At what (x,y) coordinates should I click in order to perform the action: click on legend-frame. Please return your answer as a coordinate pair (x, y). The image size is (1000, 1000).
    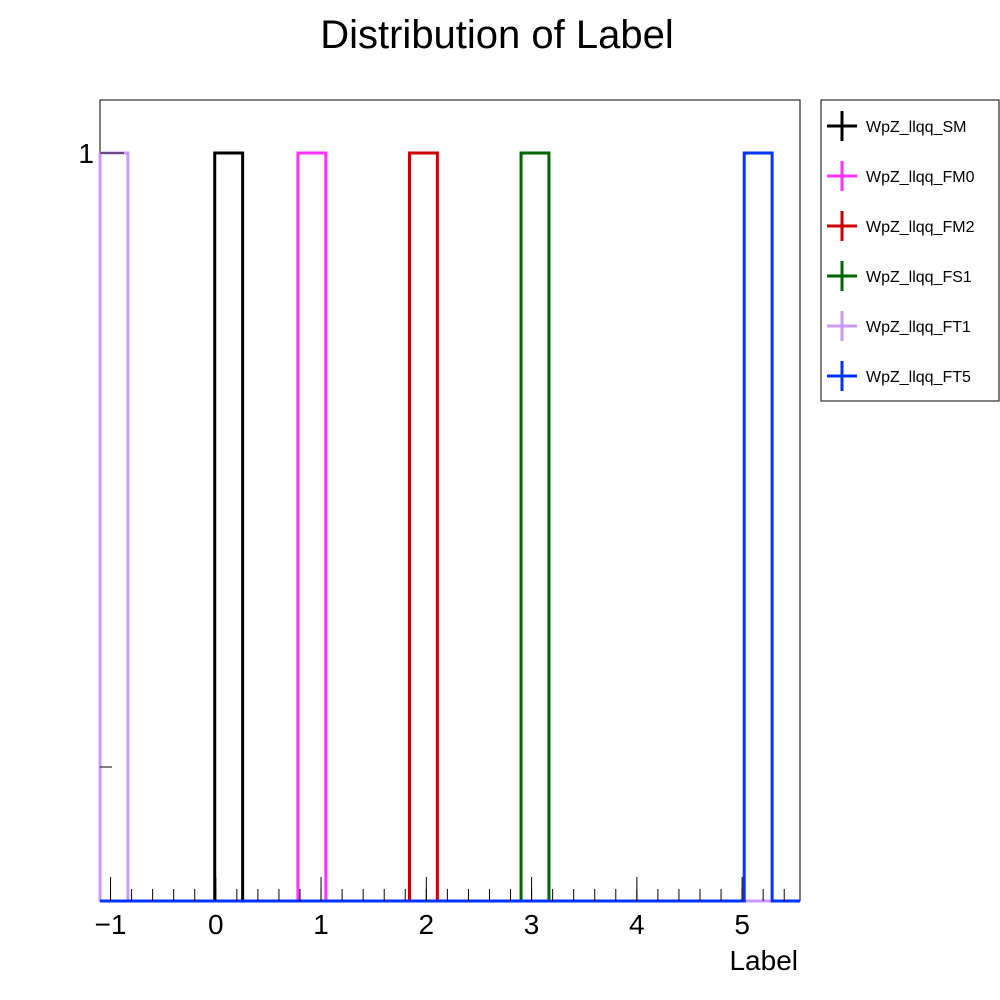
    Looking at the image, I should click on (910, 250).